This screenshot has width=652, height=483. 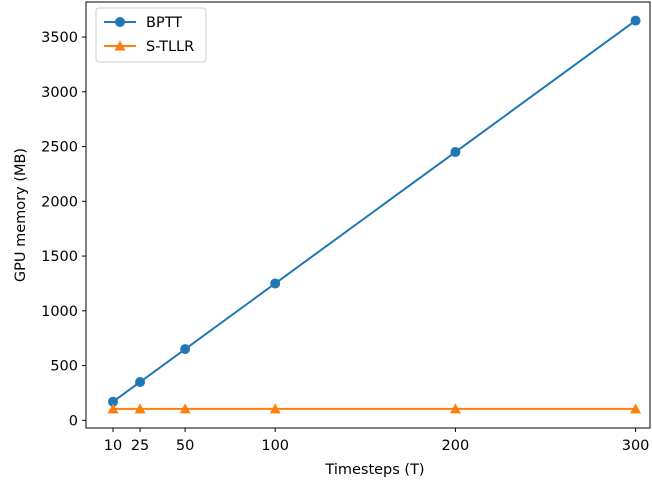 What do you see at coordinates (59, 202) in the screenshot?
I see `y-tick-label: 2000` at bounding box center [59, 202].